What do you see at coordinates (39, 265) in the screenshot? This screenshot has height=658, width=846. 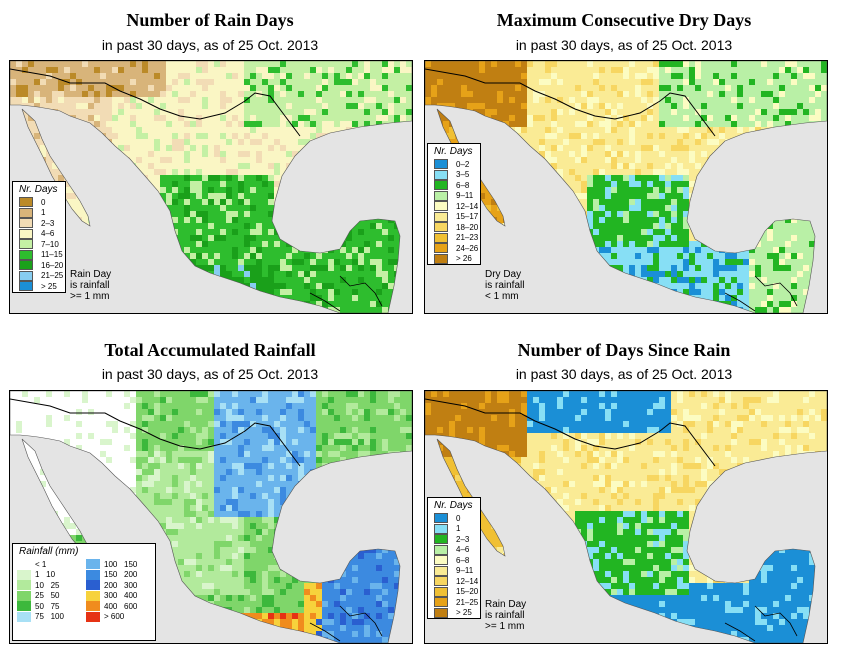 I see `legend-entry: 16–20` at bounding box center [39, 265].